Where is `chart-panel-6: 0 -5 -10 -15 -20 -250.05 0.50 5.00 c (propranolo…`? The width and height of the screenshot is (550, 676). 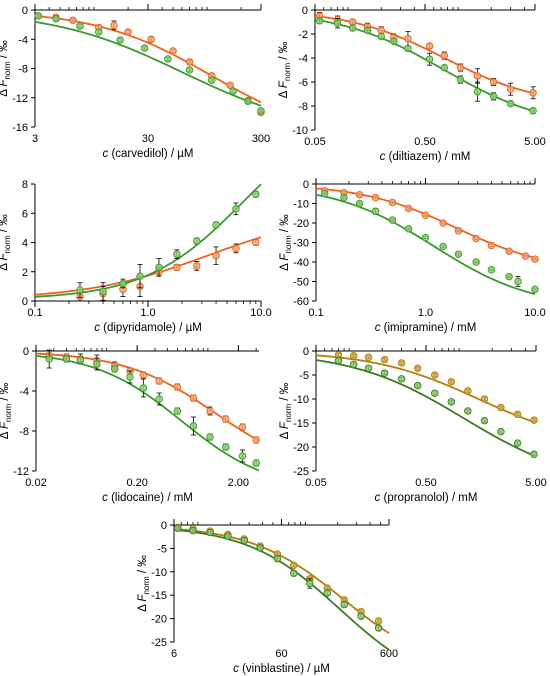 chart-panel-6: 0 -5 -10 -15 -20 -250.05 0.50 5.00 c (propranolo… is located at coordinates (413, 424).